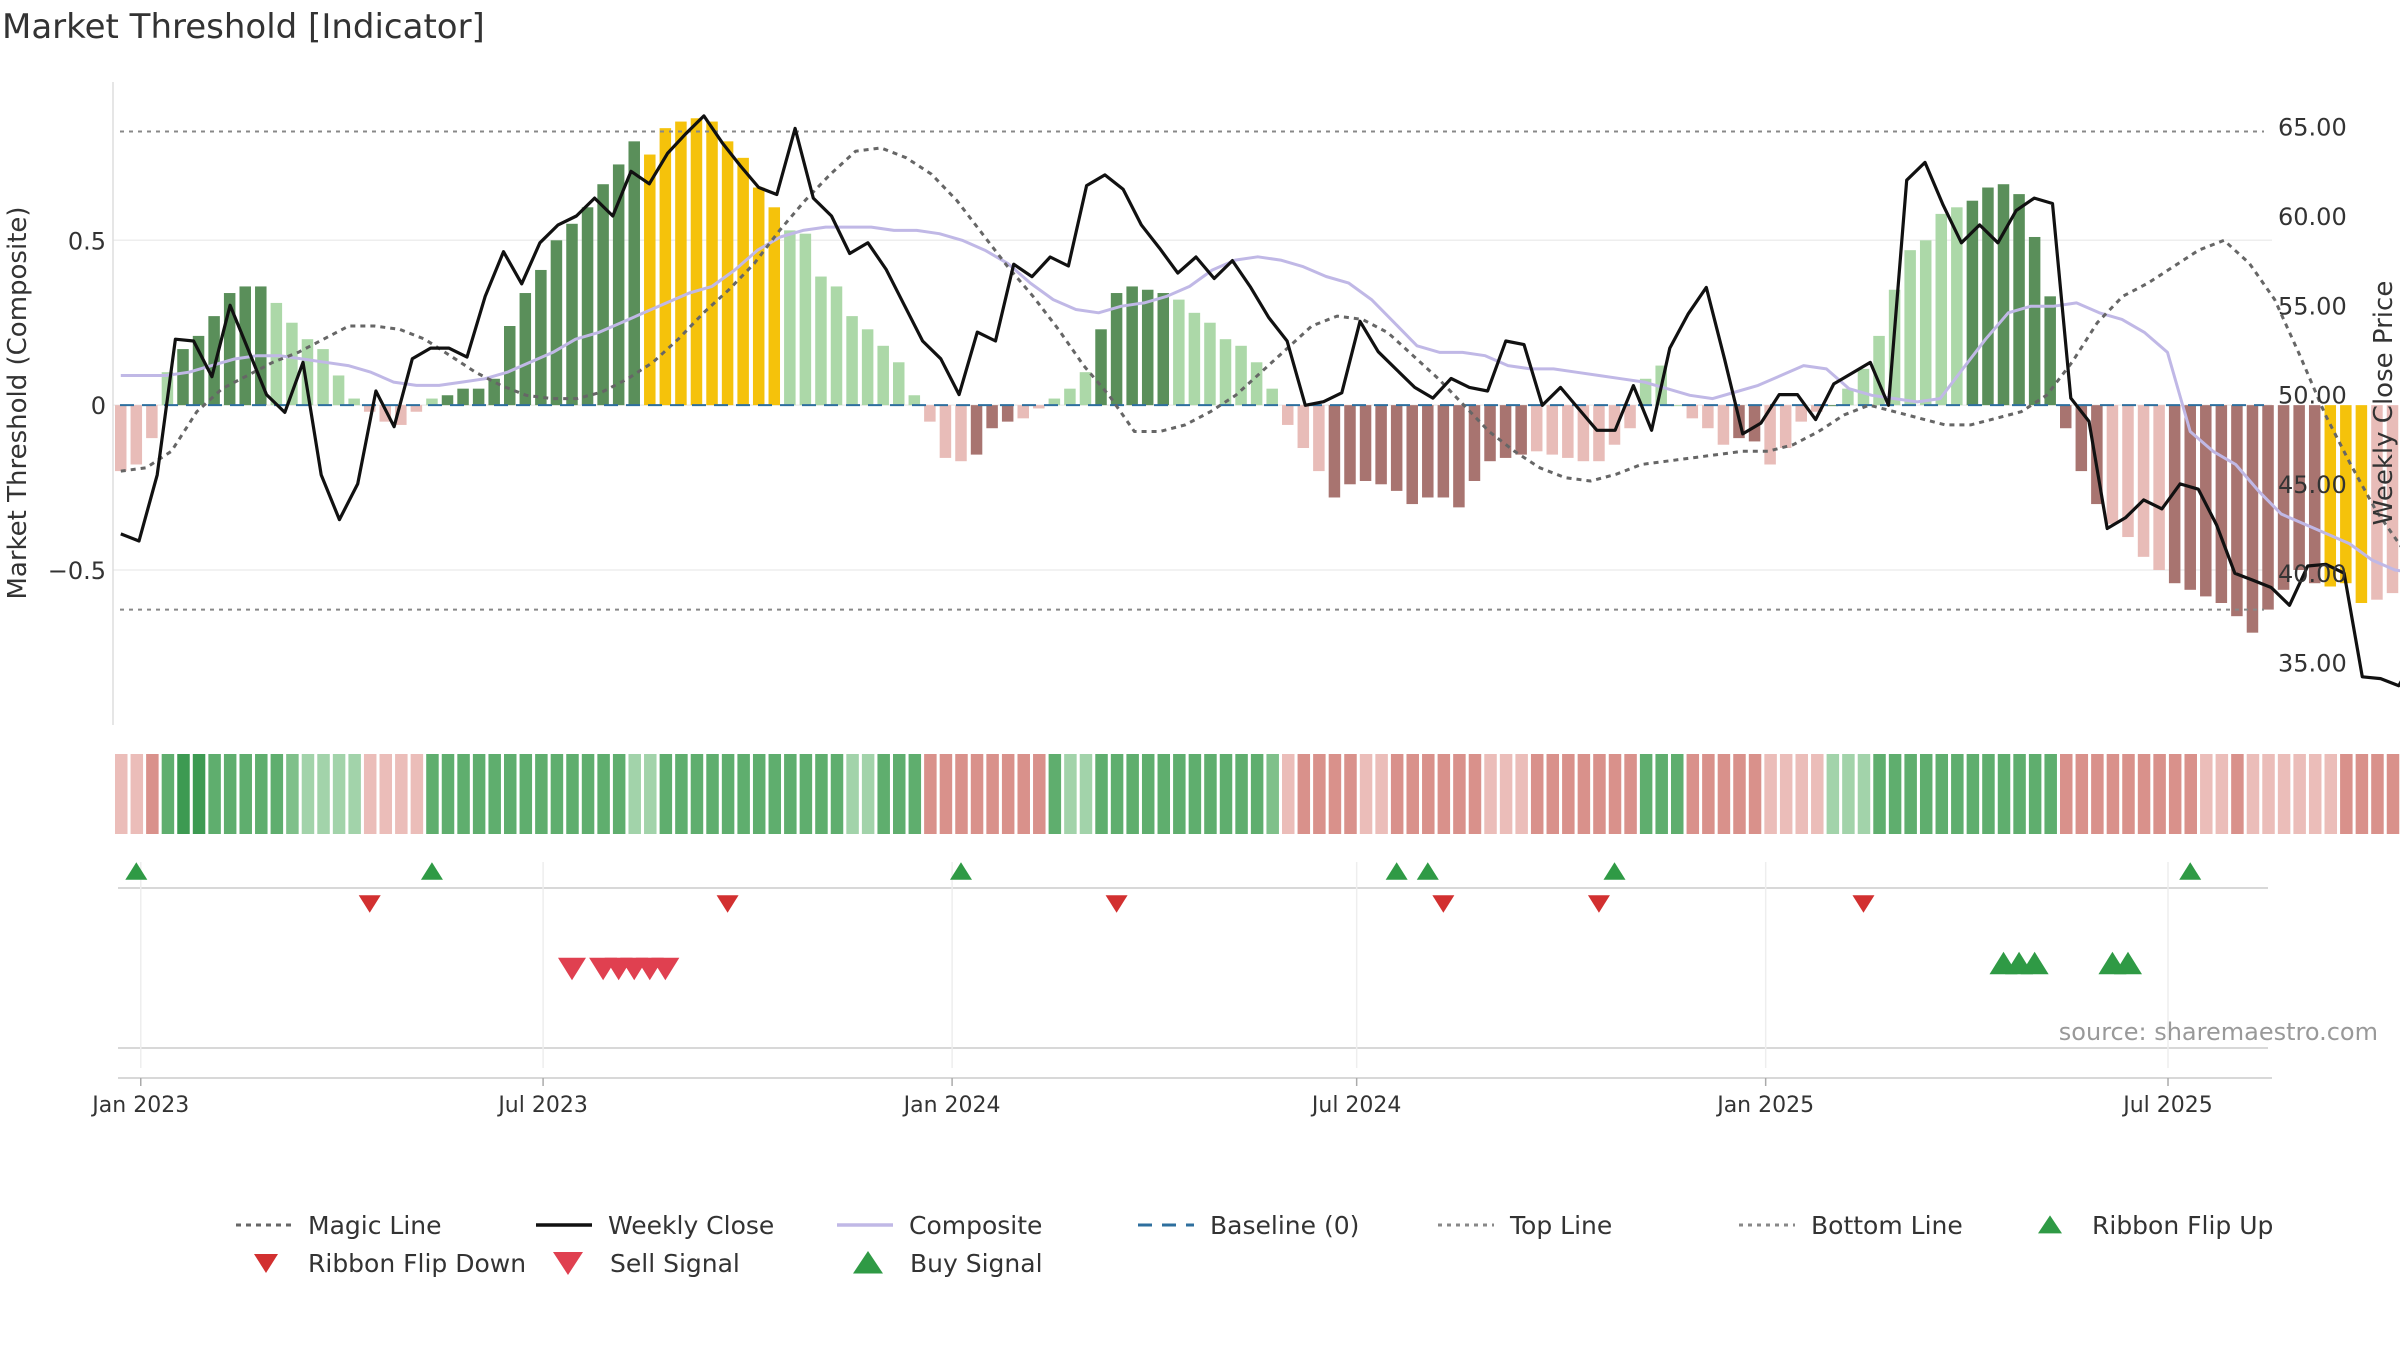 This screenshot has width=2400, height=1350. Describe the element at coordinates (1356, 1105) in the screenshot. I see `x-tick-label: Jul 2024` at that location.